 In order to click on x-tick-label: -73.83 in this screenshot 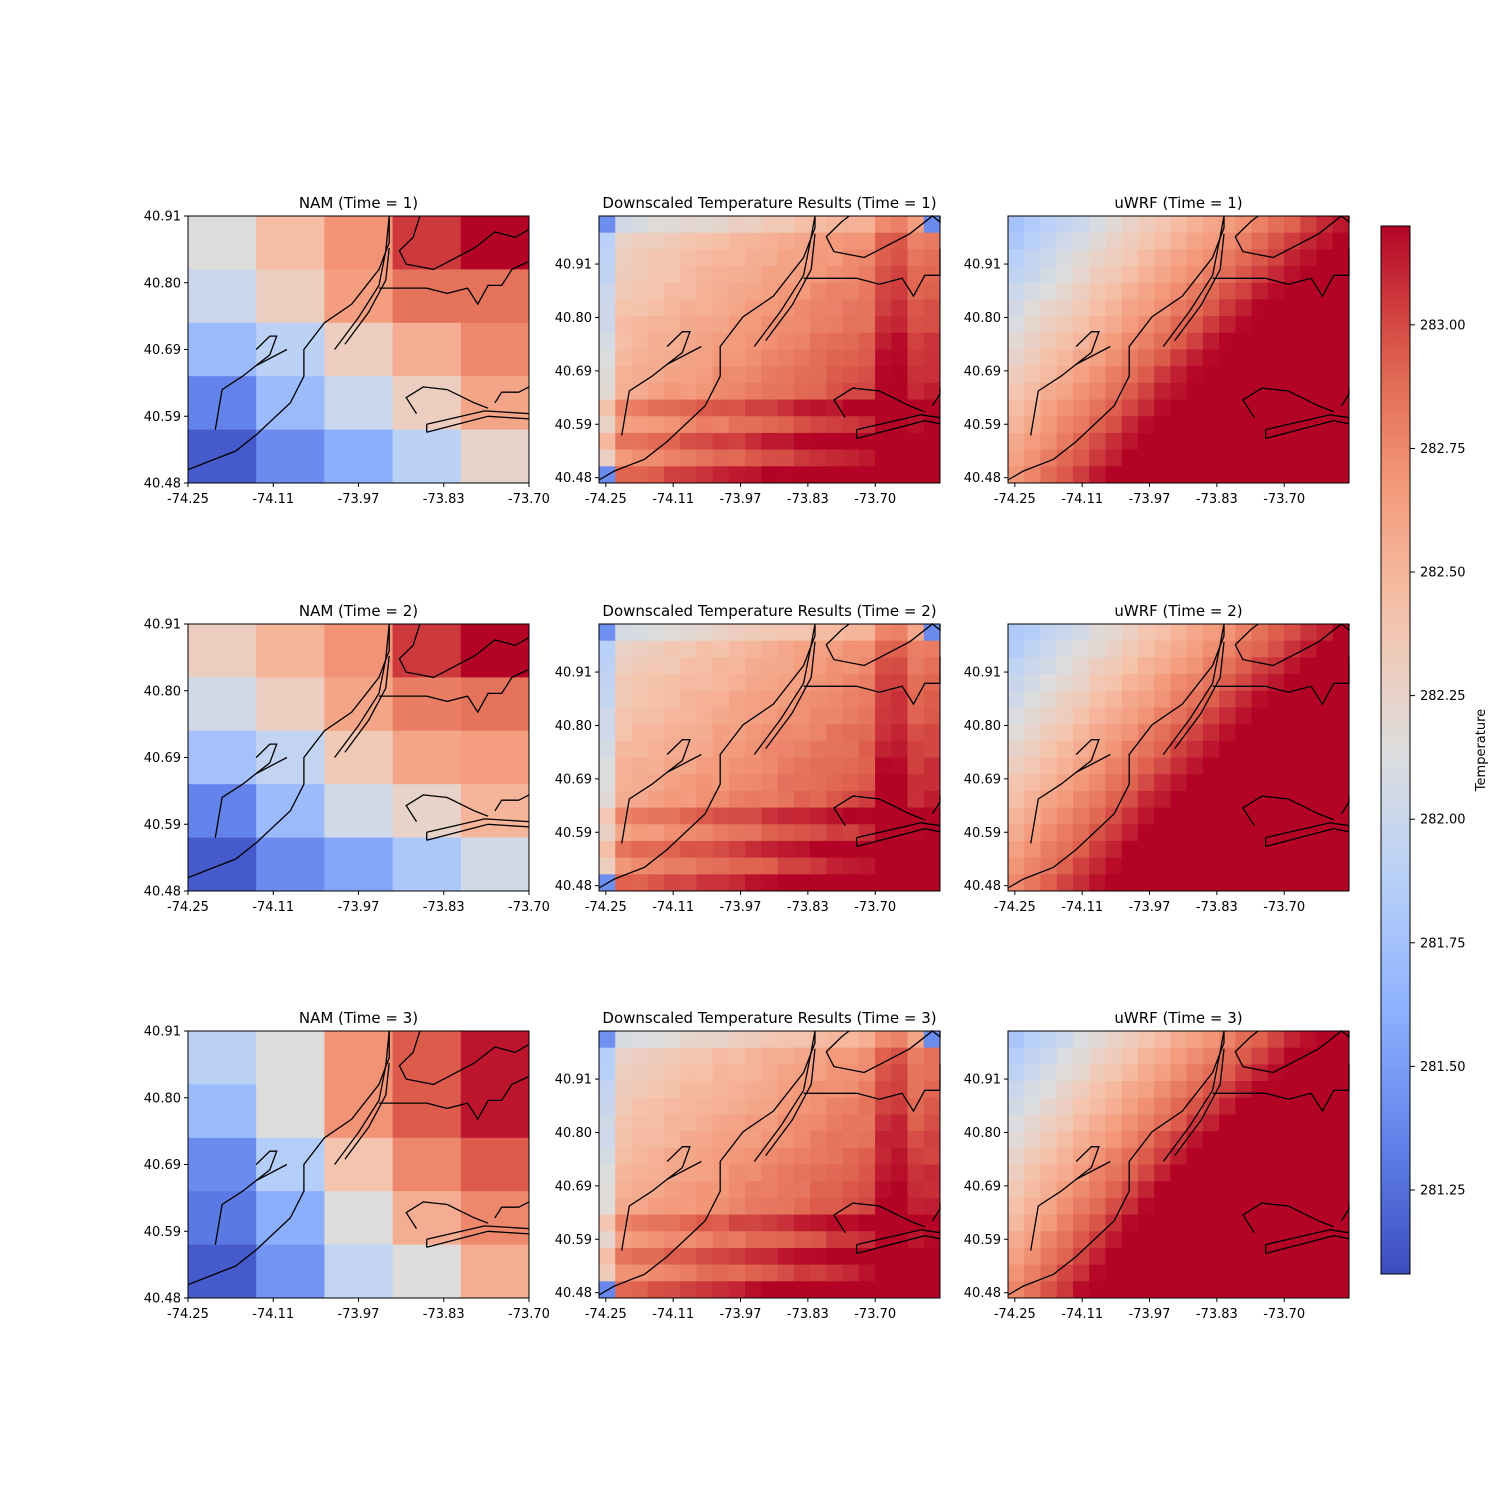, I will do `click(808, 907)`.